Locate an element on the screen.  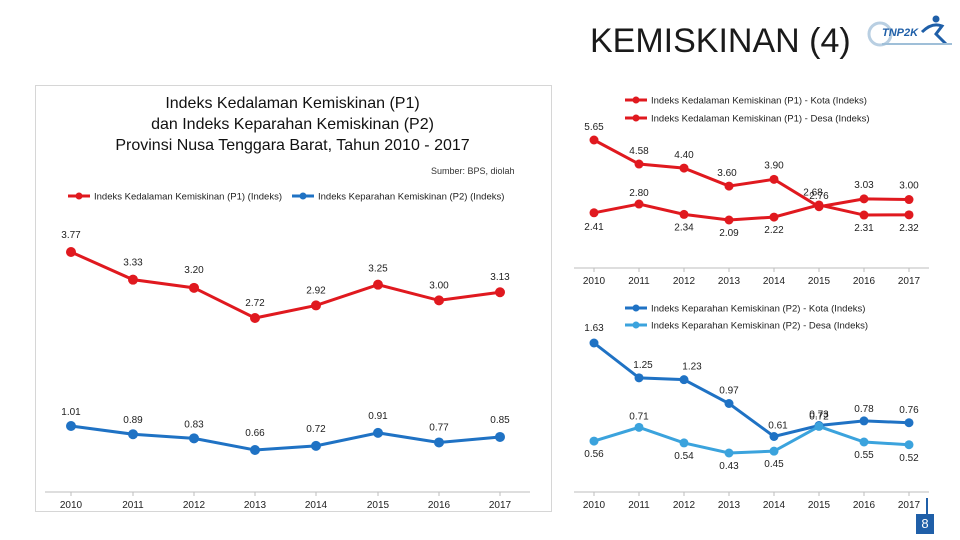
right-p2-desa-label: 0.71 is located at coordinates (639, 416).